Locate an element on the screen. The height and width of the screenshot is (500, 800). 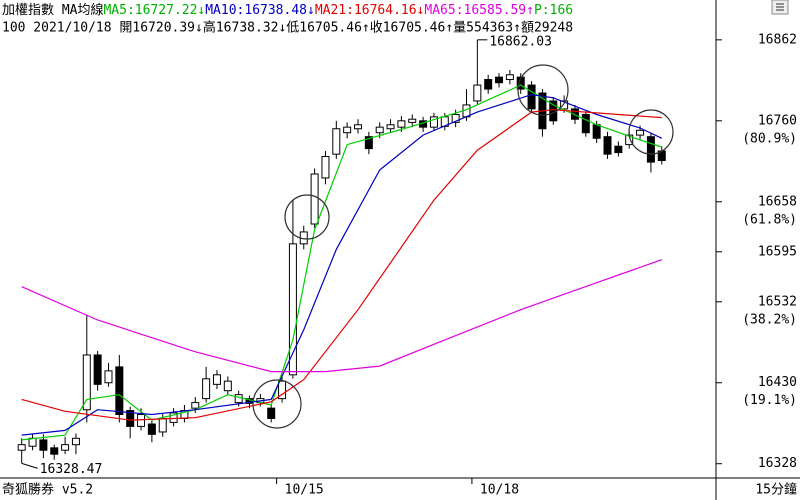
indicator: P:166 is located at coordinates (553, 10).